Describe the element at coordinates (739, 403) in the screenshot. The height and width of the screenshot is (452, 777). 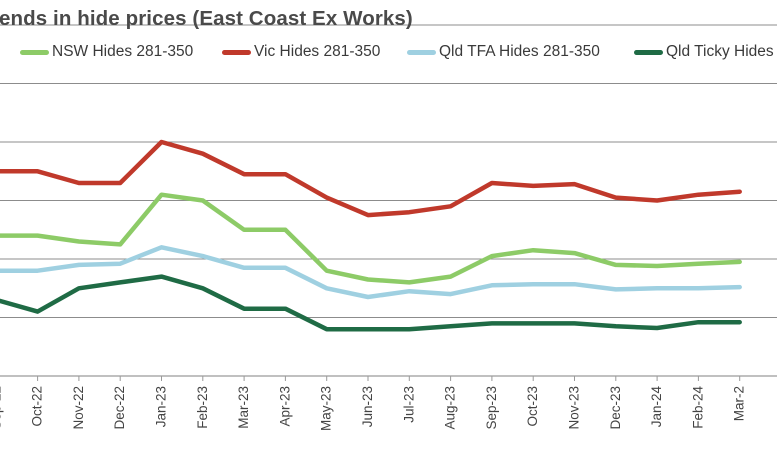
I see `x-tick-label: Mar-2` at that location.